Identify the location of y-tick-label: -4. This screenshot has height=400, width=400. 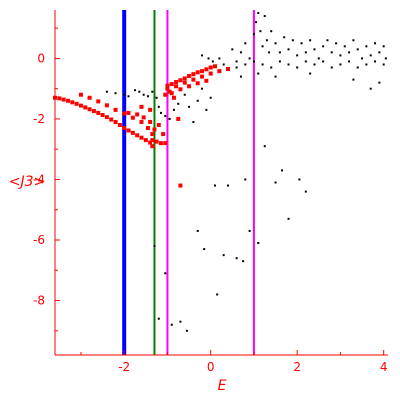
(39, 179).